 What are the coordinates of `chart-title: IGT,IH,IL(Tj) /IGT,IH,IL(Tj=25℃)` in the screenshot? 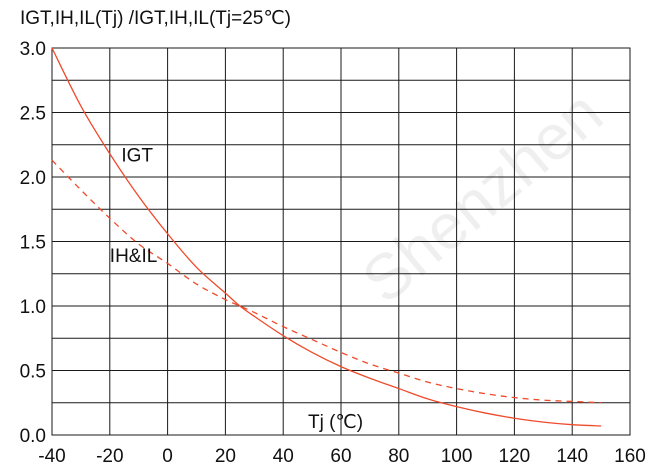 It's located at (155, 18).